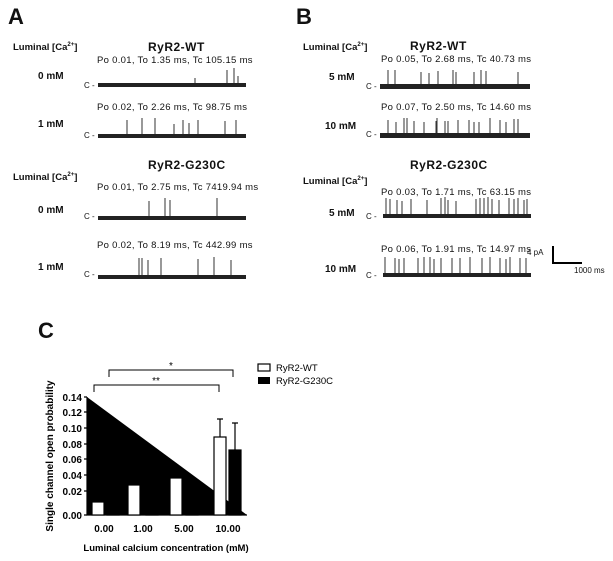 The image size is (613, 561). Describe the element at coordinates (156, 388) in the screenshot. I see `bracket-double-star` at that location.